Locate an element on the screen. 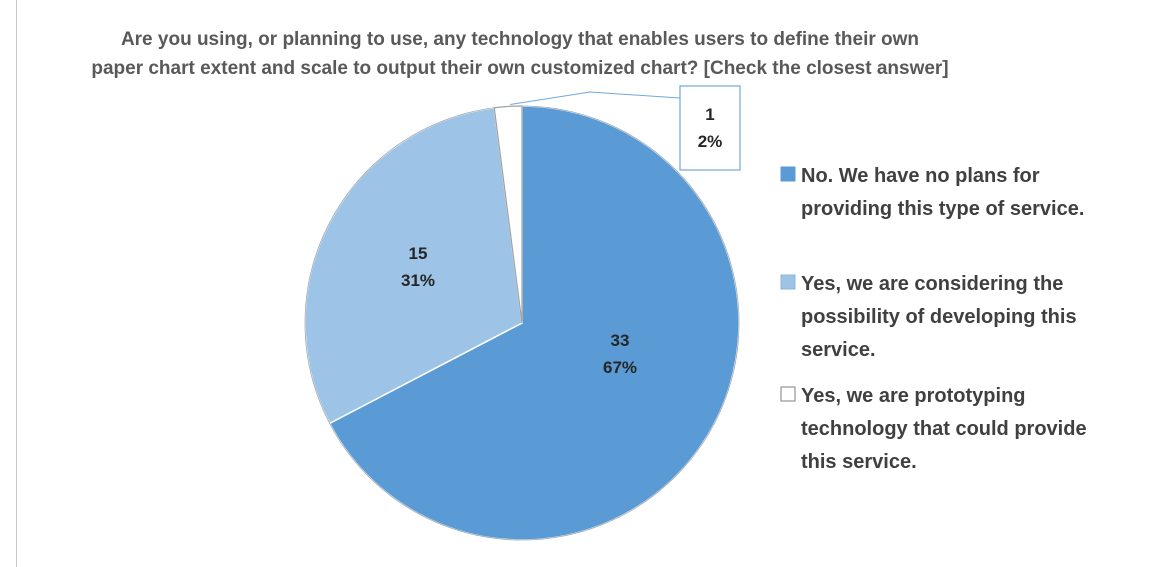 The image size is (1168, 567). legend-label-3-line-3: this service. is located at coordinates (859, 462).